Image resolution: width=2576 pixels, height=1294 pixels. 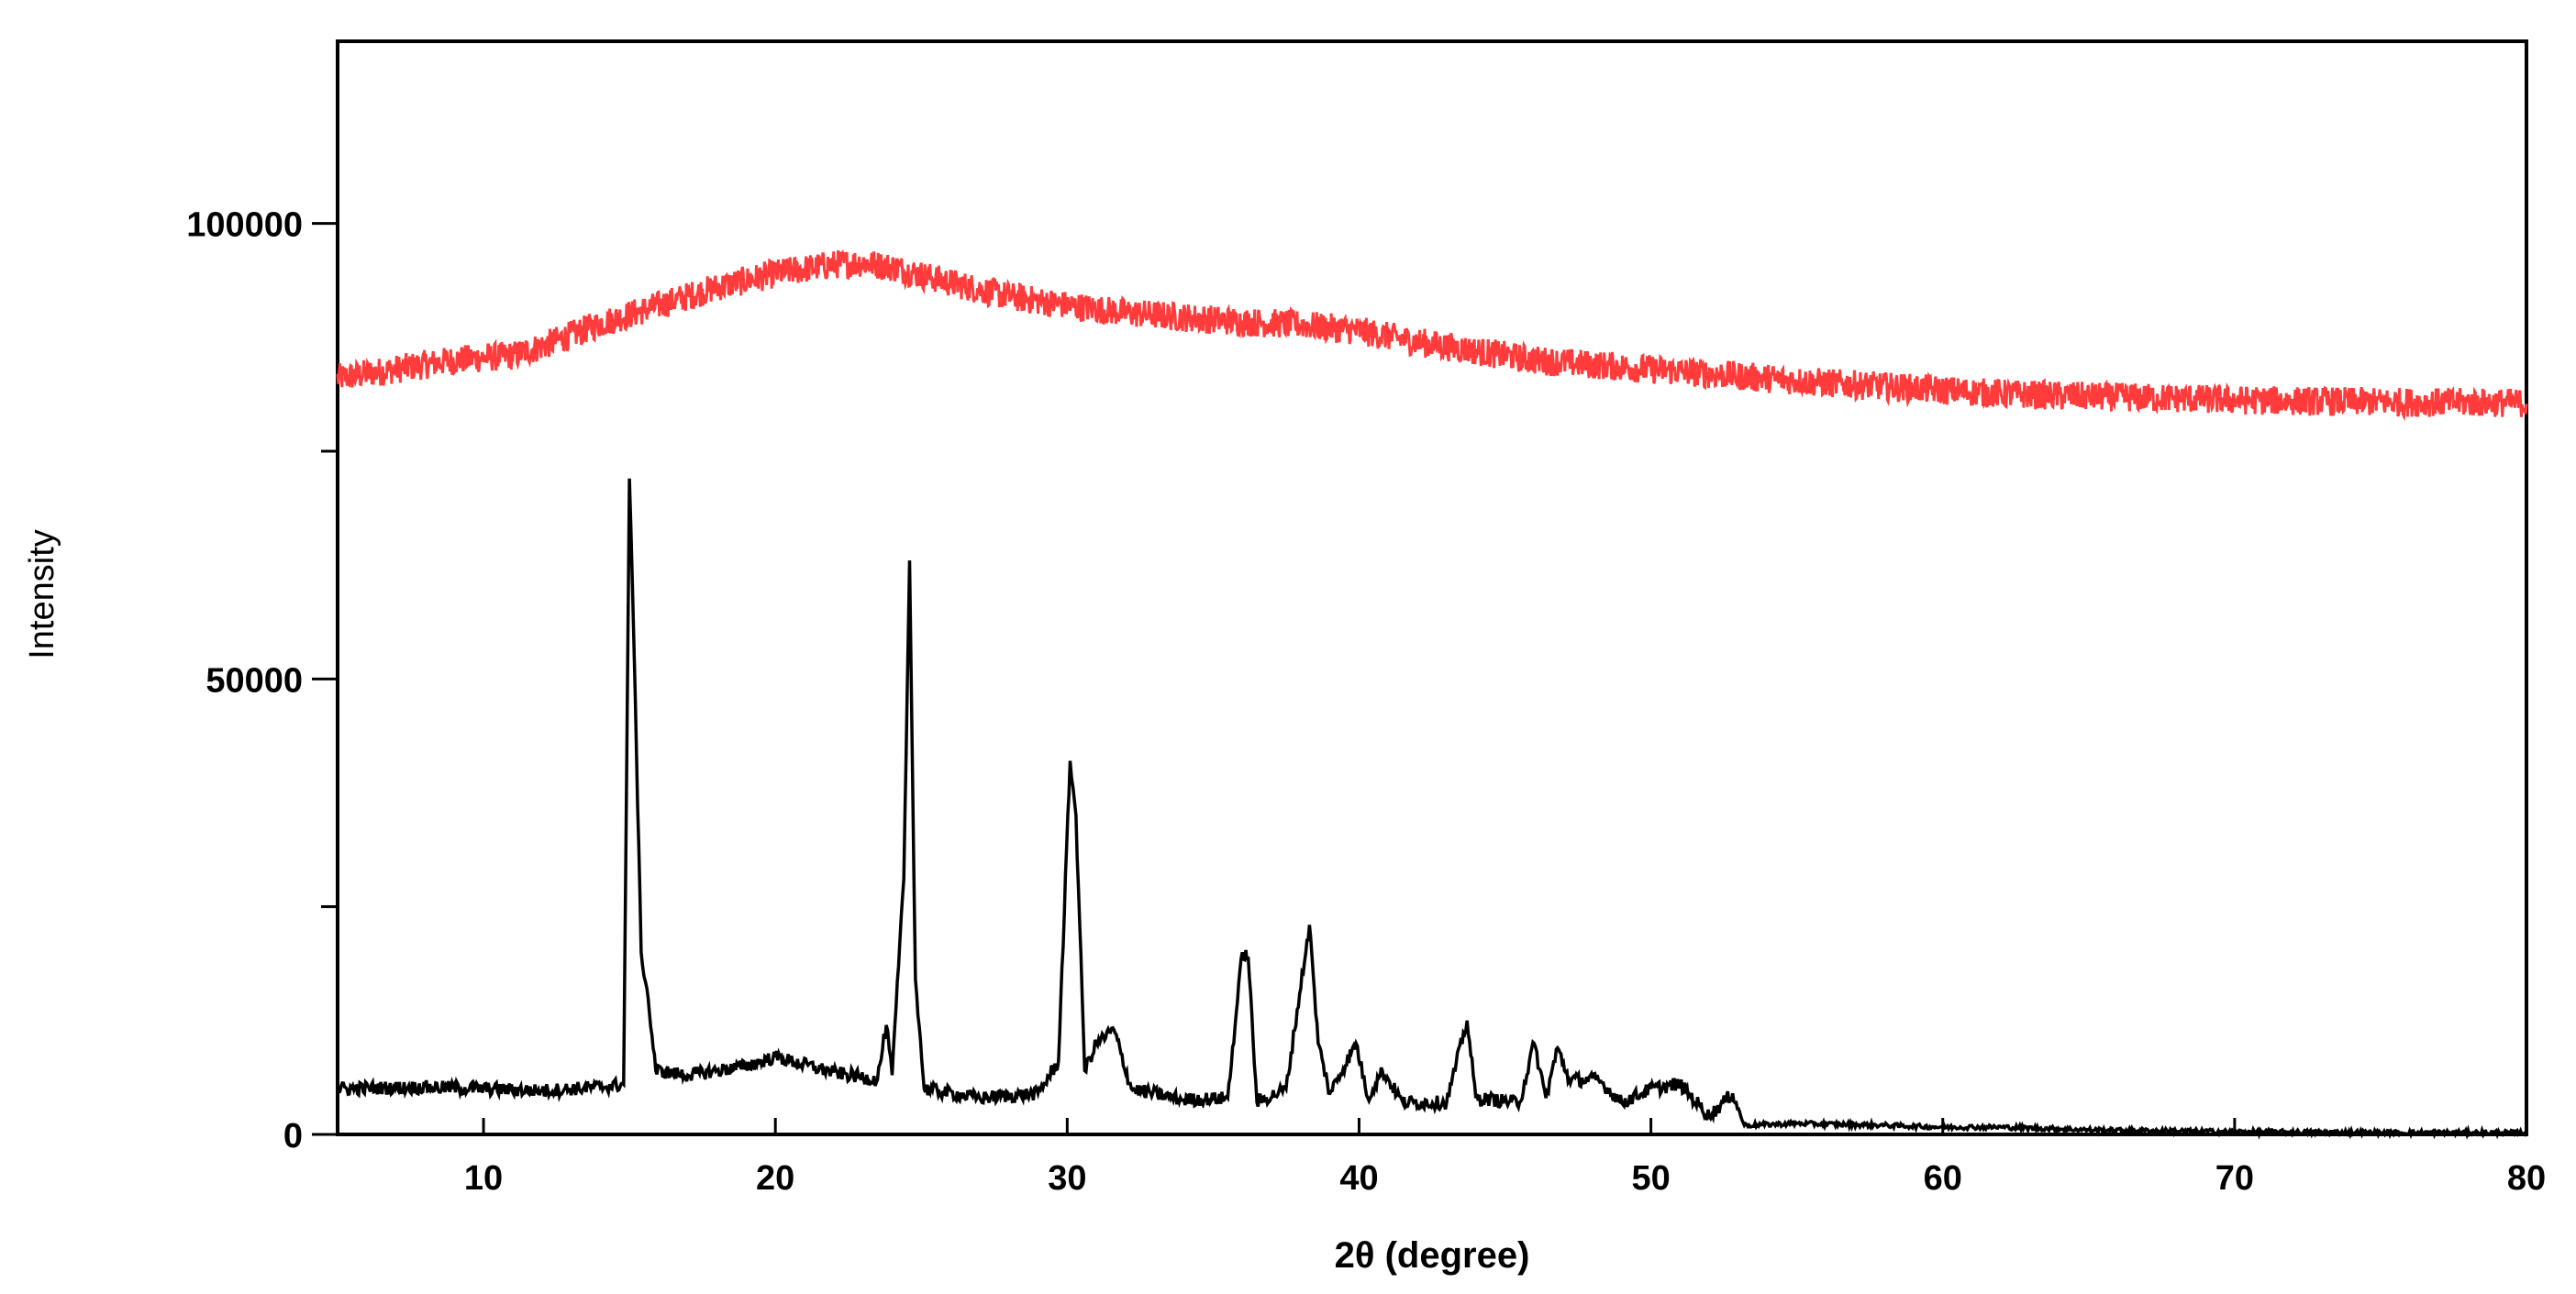 I want to click on x-axis-ticks: 10 20 30 40 50 60 70 80, so click(x=1505, y=1158).